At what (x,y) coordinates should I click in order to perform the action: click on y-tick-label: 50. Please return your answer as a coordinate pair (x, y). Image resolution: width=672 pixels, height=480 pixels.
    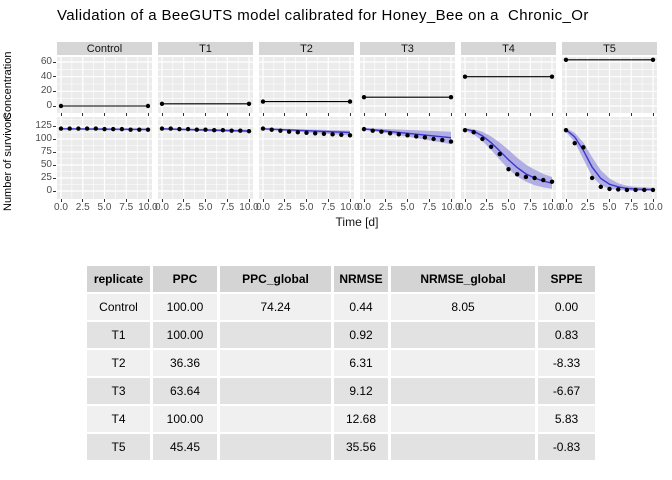
    Looking at the image, I should click on (46, 164).